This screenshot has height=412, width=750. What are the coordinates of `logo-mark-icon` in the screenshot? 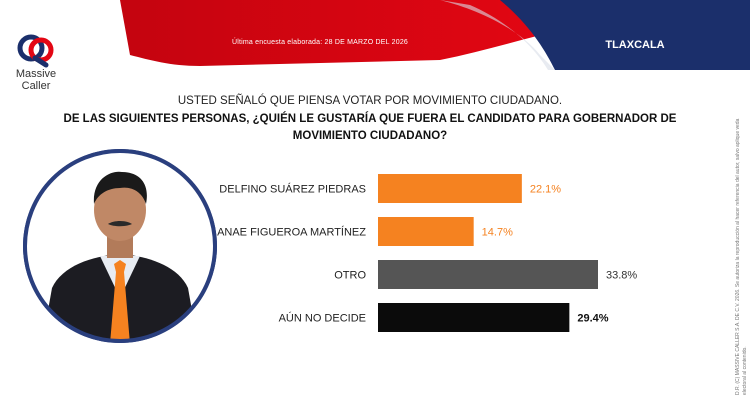 It's located at (35, 51).